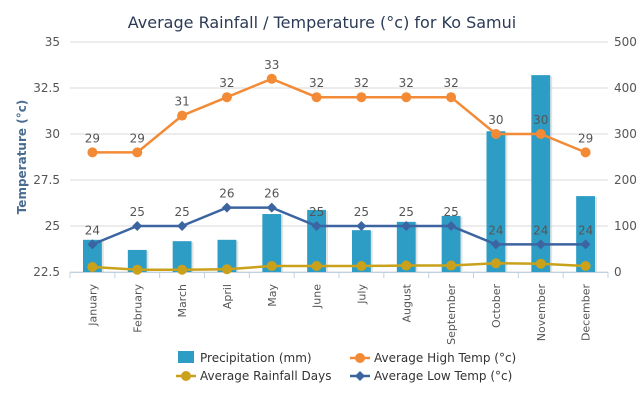 Image resolution: width=640 pixels, height=400 pixels. Describe the element at coordinates (586, 313) in the screenshot. I see `category-label: December` at that location.